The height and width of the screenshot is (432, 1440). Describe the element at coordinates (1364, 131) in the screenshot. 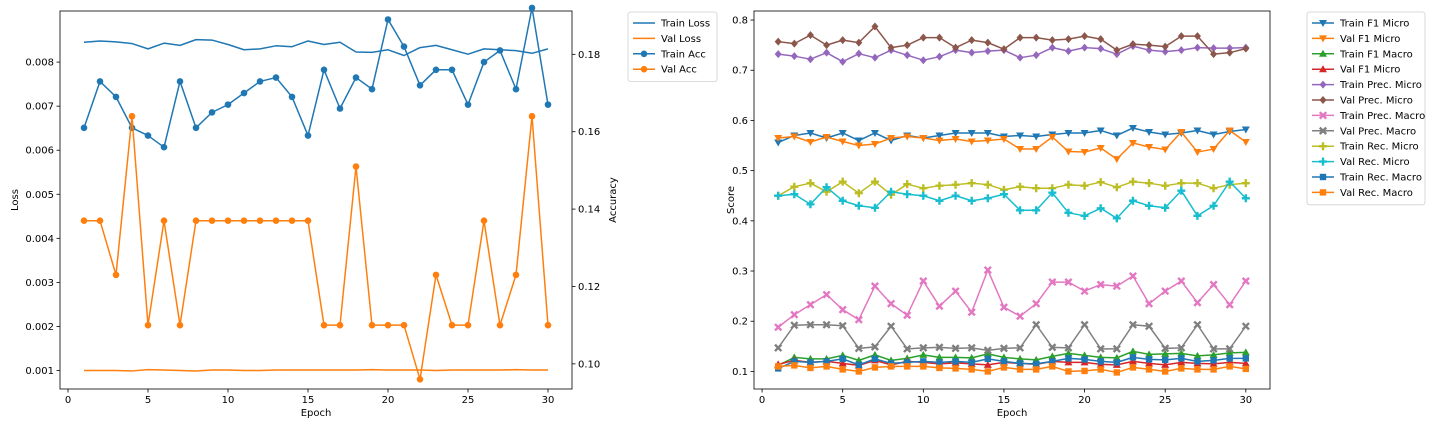

I see `legend-item: Val Prec. Macro` at that location.